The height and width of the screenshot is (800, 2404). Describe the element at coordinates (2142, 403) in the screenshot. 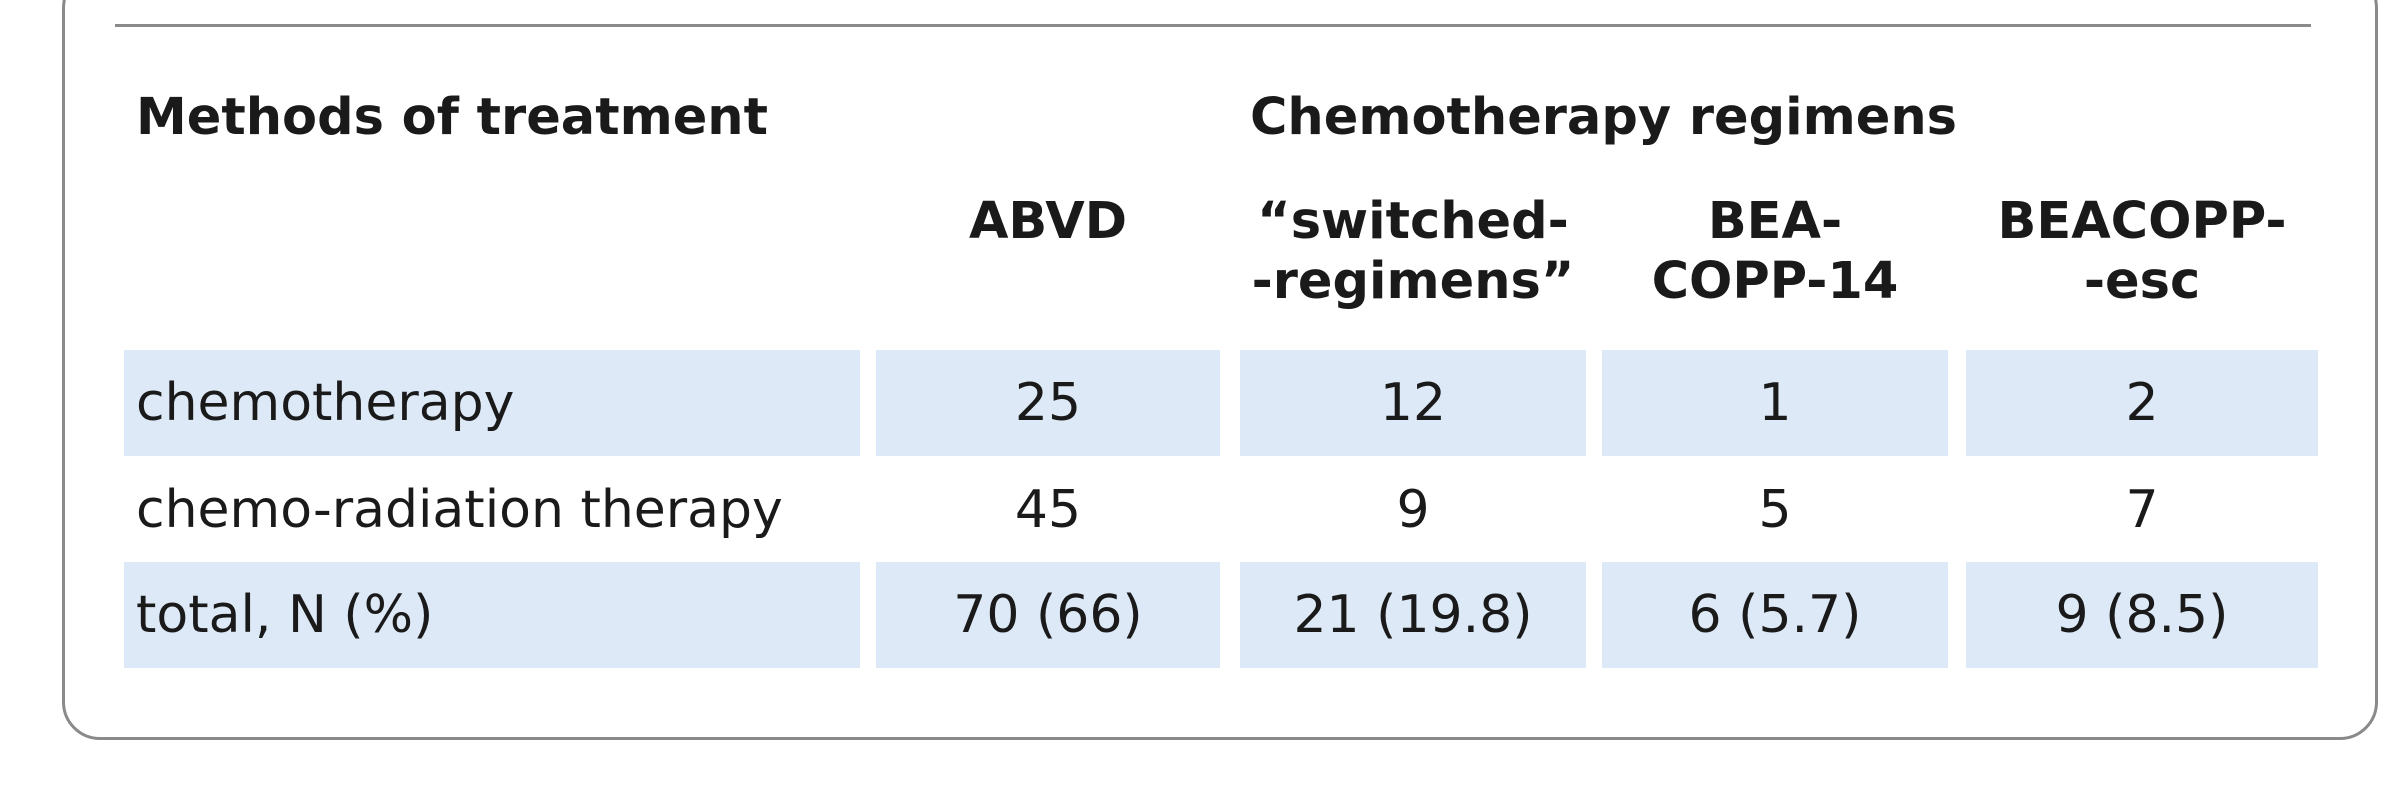

I see `table-cell: 2` at that location.